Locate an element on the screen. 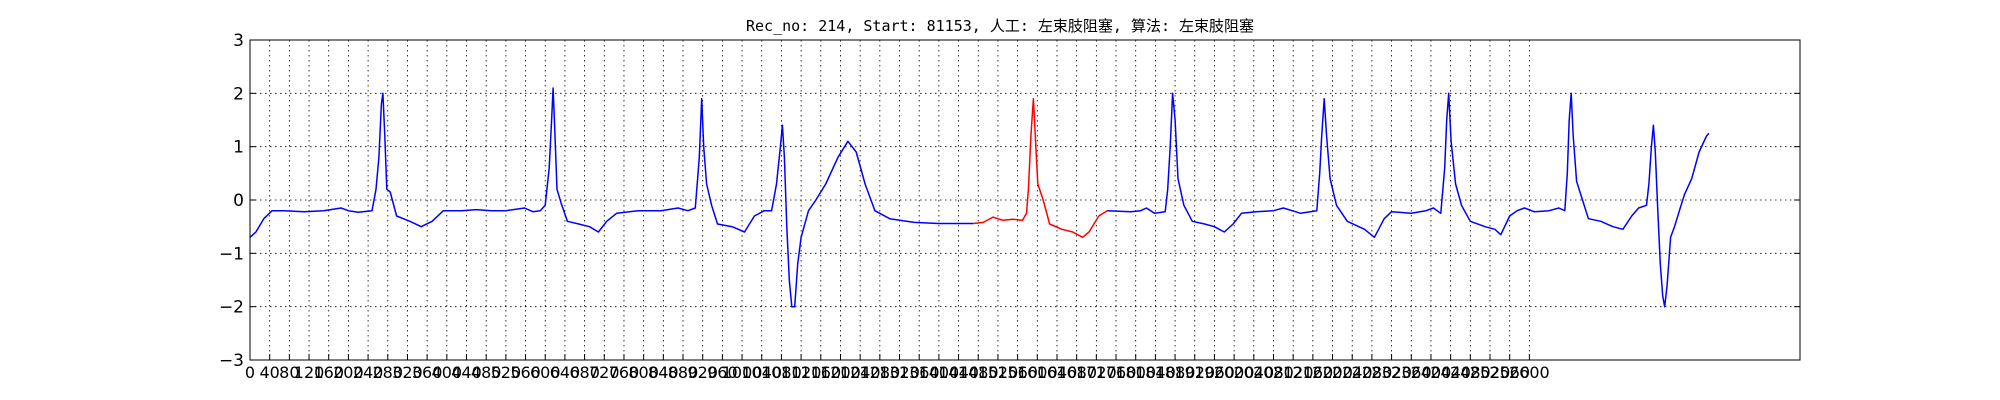 The image size is (2000, 400). x-tick-label: 1800 is located at coordinates (1135, 372).